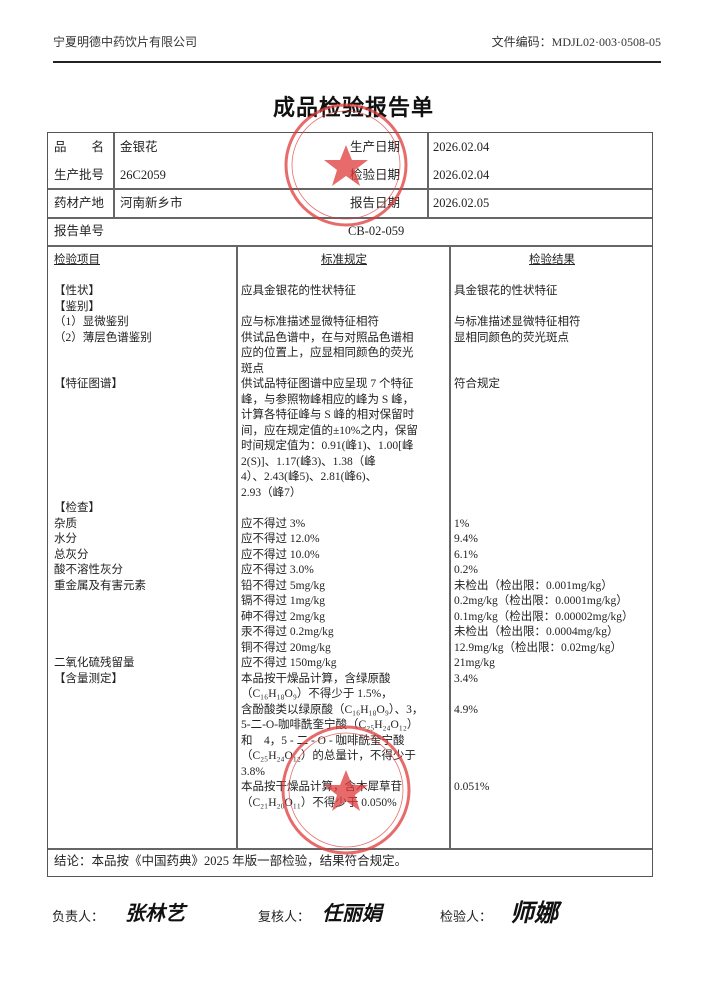  Describe the element at coordinates (329, 430) in the screenshot. I see `standards-line: 间，应在规定值的±10%之内，保留` at that location.